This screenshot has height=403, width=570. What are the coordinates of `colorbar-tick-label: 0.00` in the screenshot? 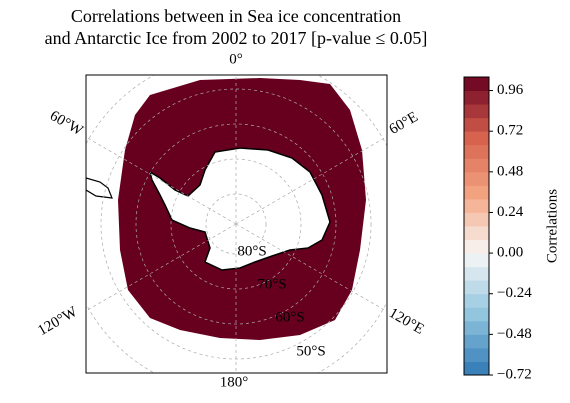 It's located at (510, 253).